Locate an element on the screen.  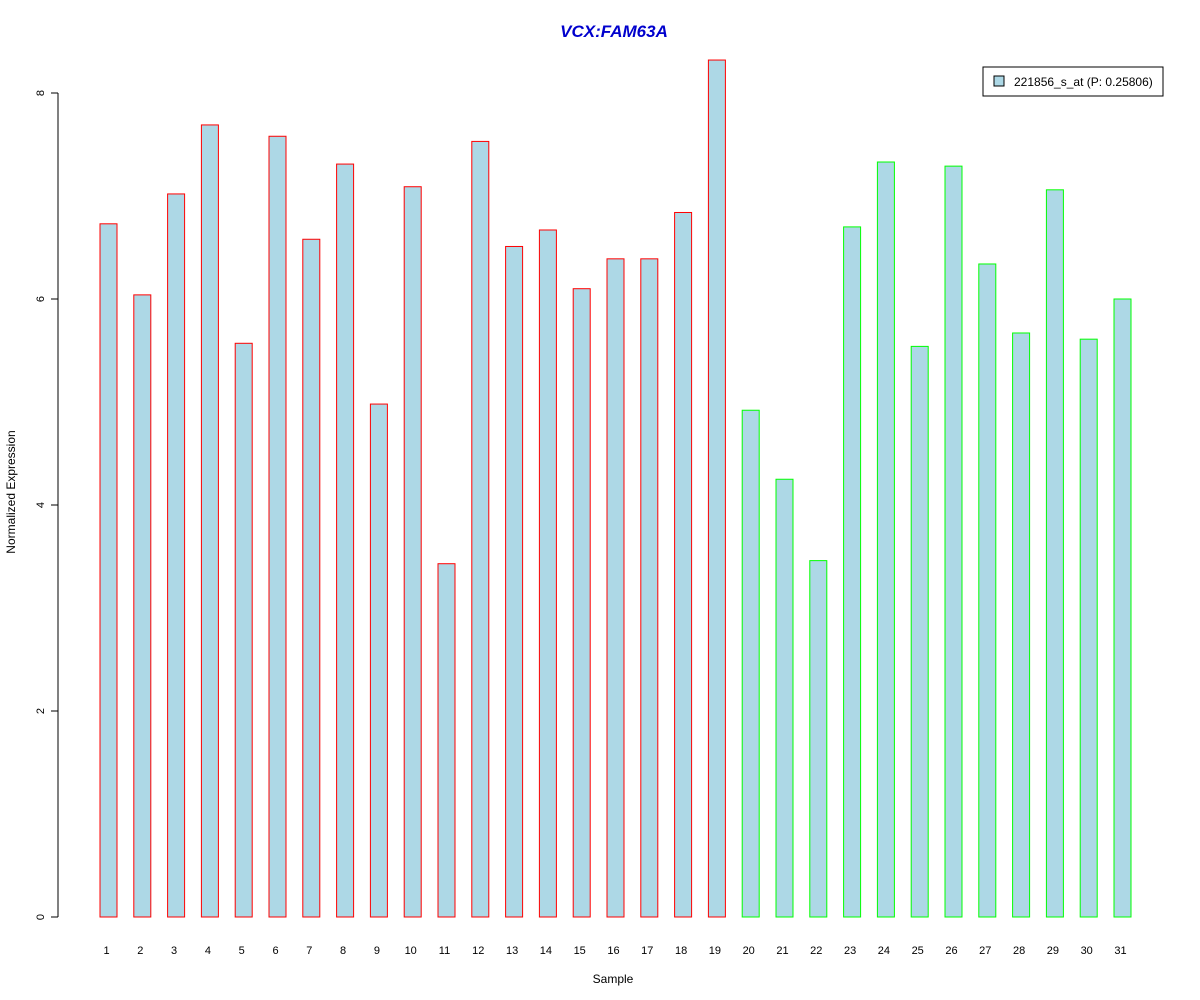
chart-title: VCX:FAM63A is located at coordinates (614, 31).